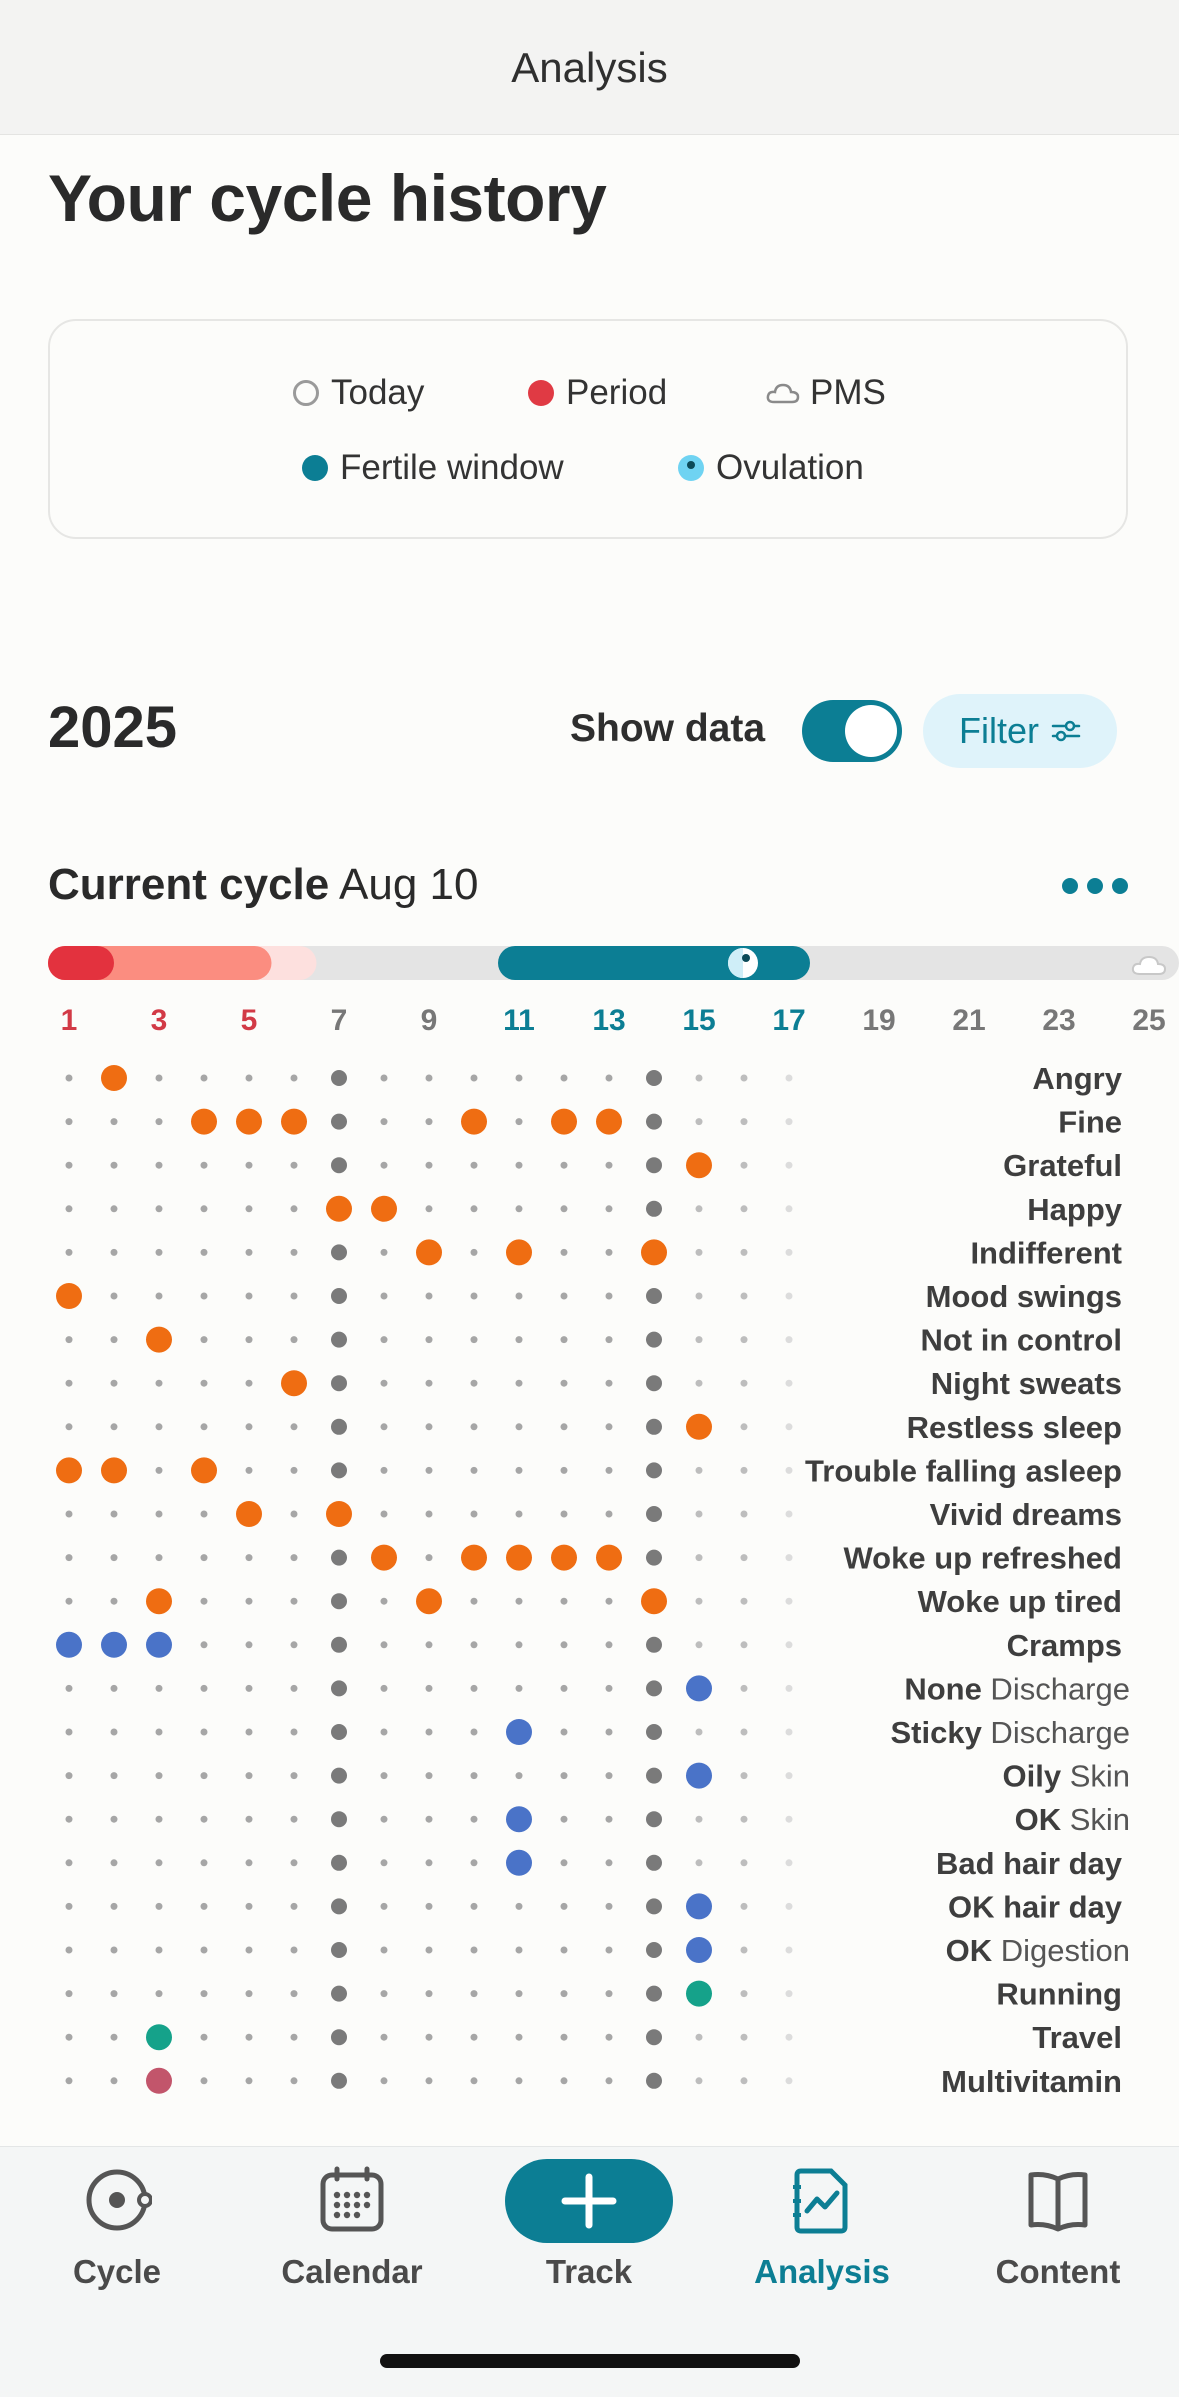 The width and height of the screenshot is (1179, 2397). What do you see at coordinates (878, 1020) in the screenshot?
I see `day-tick-label: 19` at bounding box center [878, 1020].